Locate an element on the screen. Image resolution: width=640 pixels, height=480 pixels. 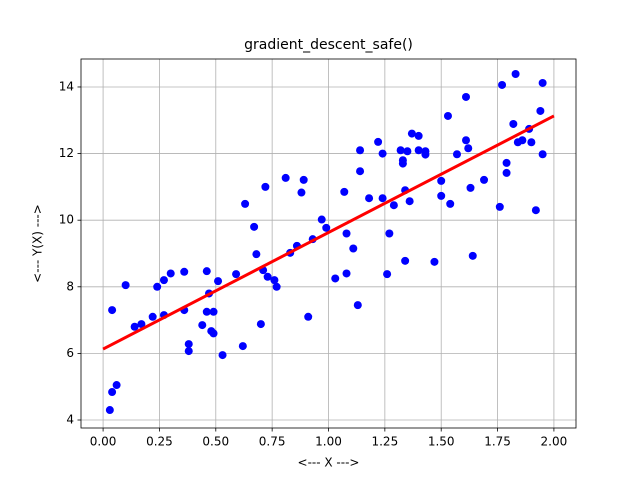
y-tick-label: 4 is located at coordinates (70, 420).